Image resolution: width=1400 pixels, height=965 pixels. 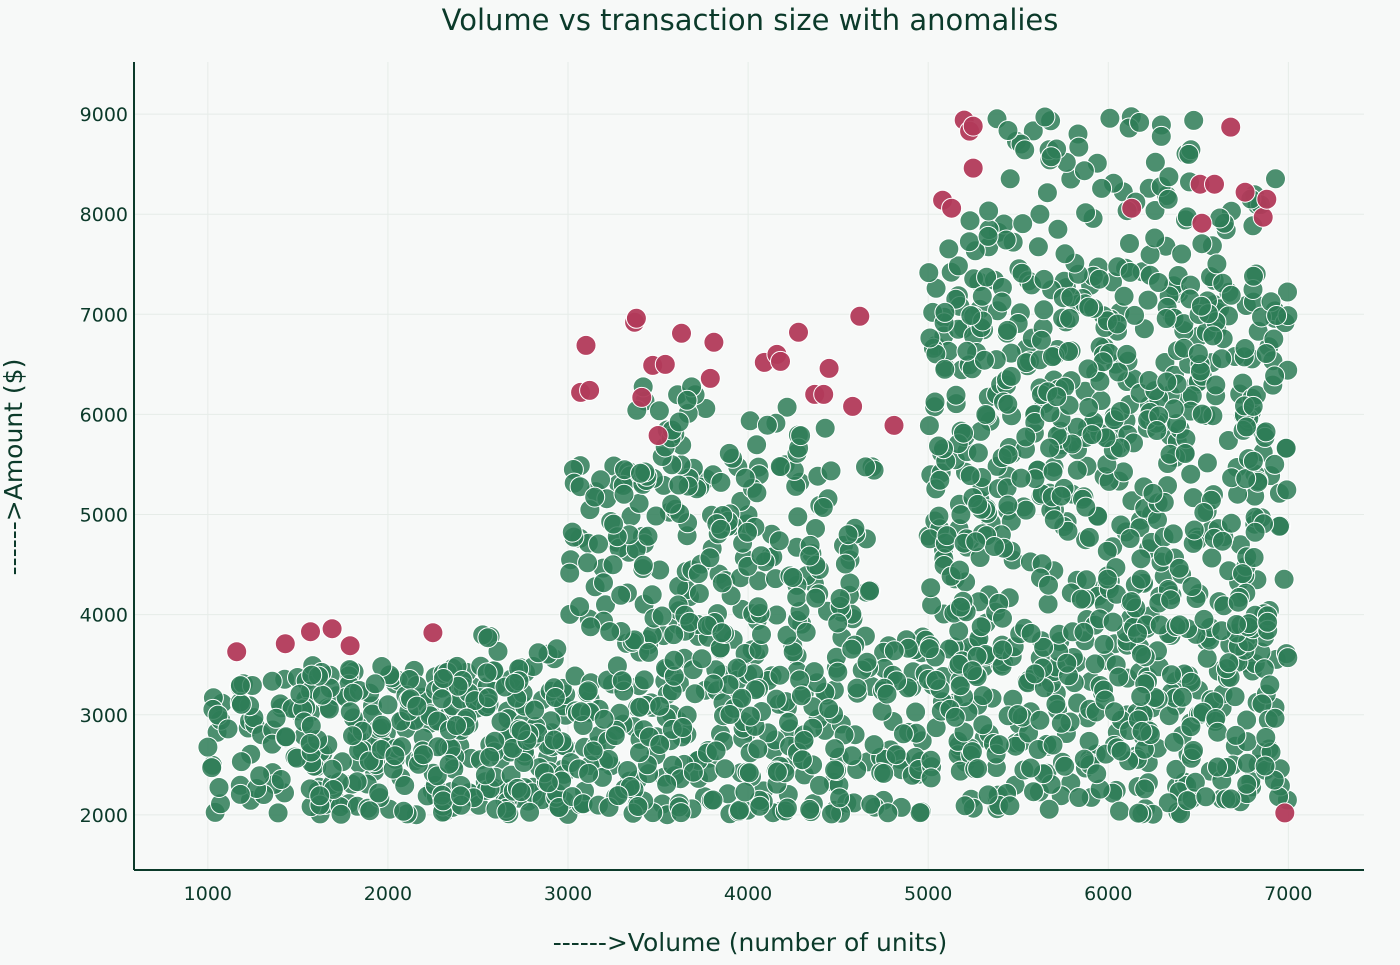 What do you see at coordinates (104, 315) in the screenshot?
I see `y-tick-label: 7000` at bounding box center [104, 315].